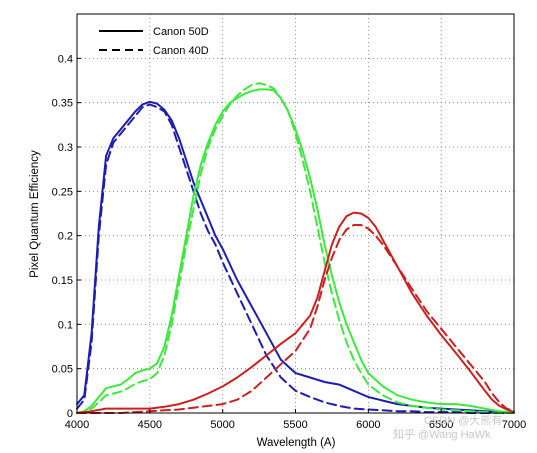  I want to click on y-tick-label: 0.15, so click(62, 281).